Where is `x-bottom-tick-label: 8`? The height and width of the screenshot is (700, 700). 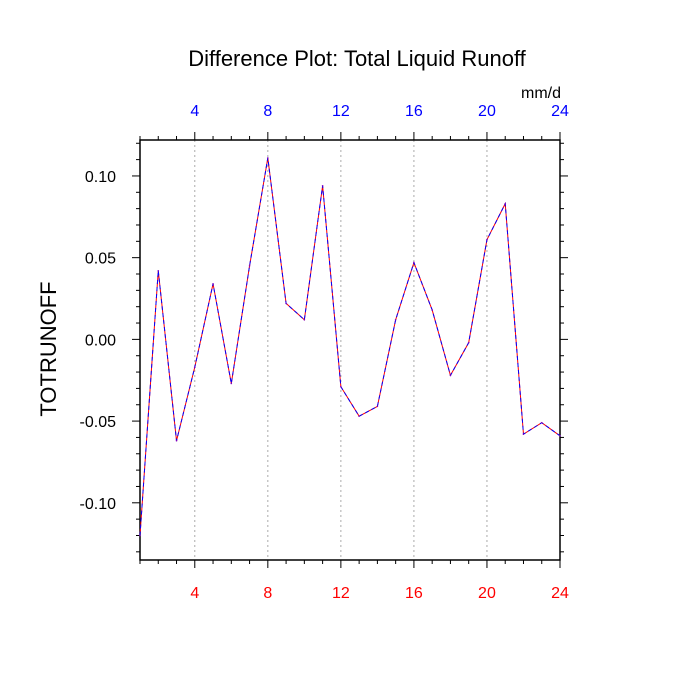 x-bottom-tick-label: 8 is located at coordinates (267, 593).